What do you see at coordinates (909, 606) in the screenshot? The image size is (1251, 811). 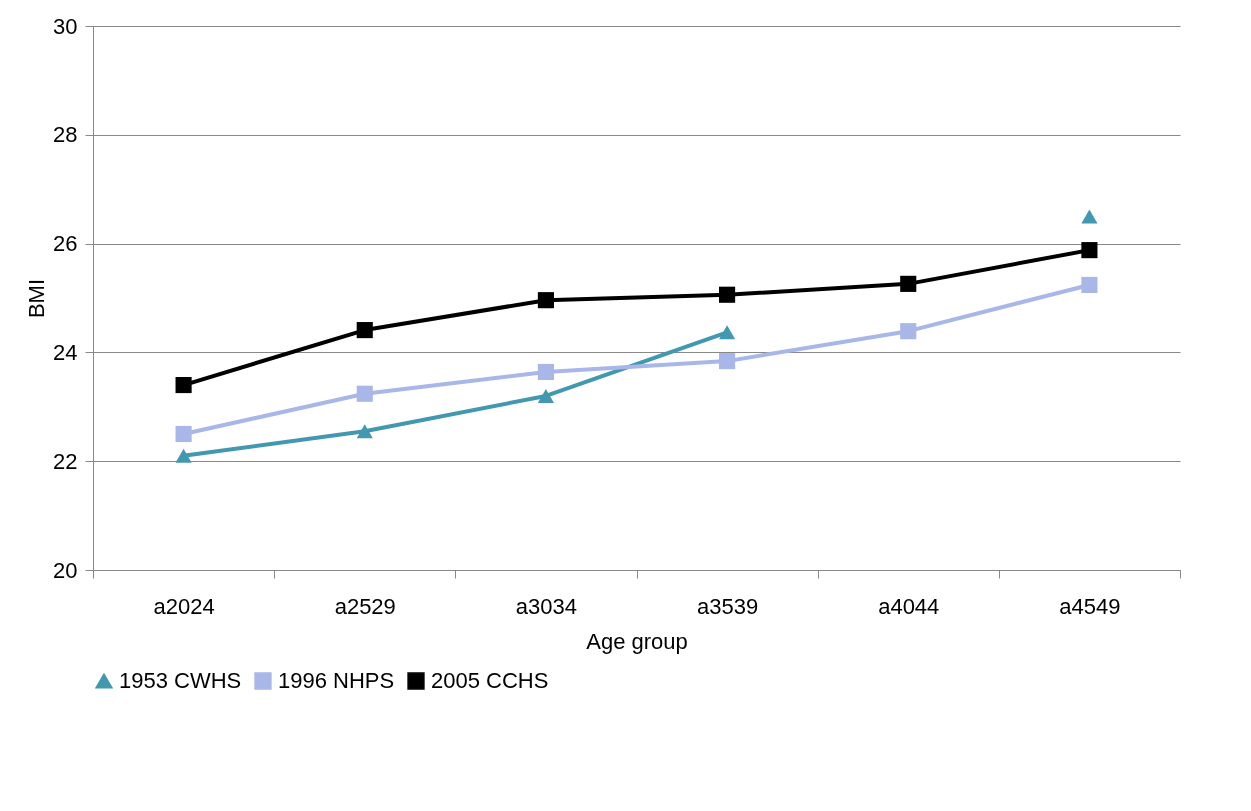 I see `x-tick-label: a4044` at bounding box center [909, 606].